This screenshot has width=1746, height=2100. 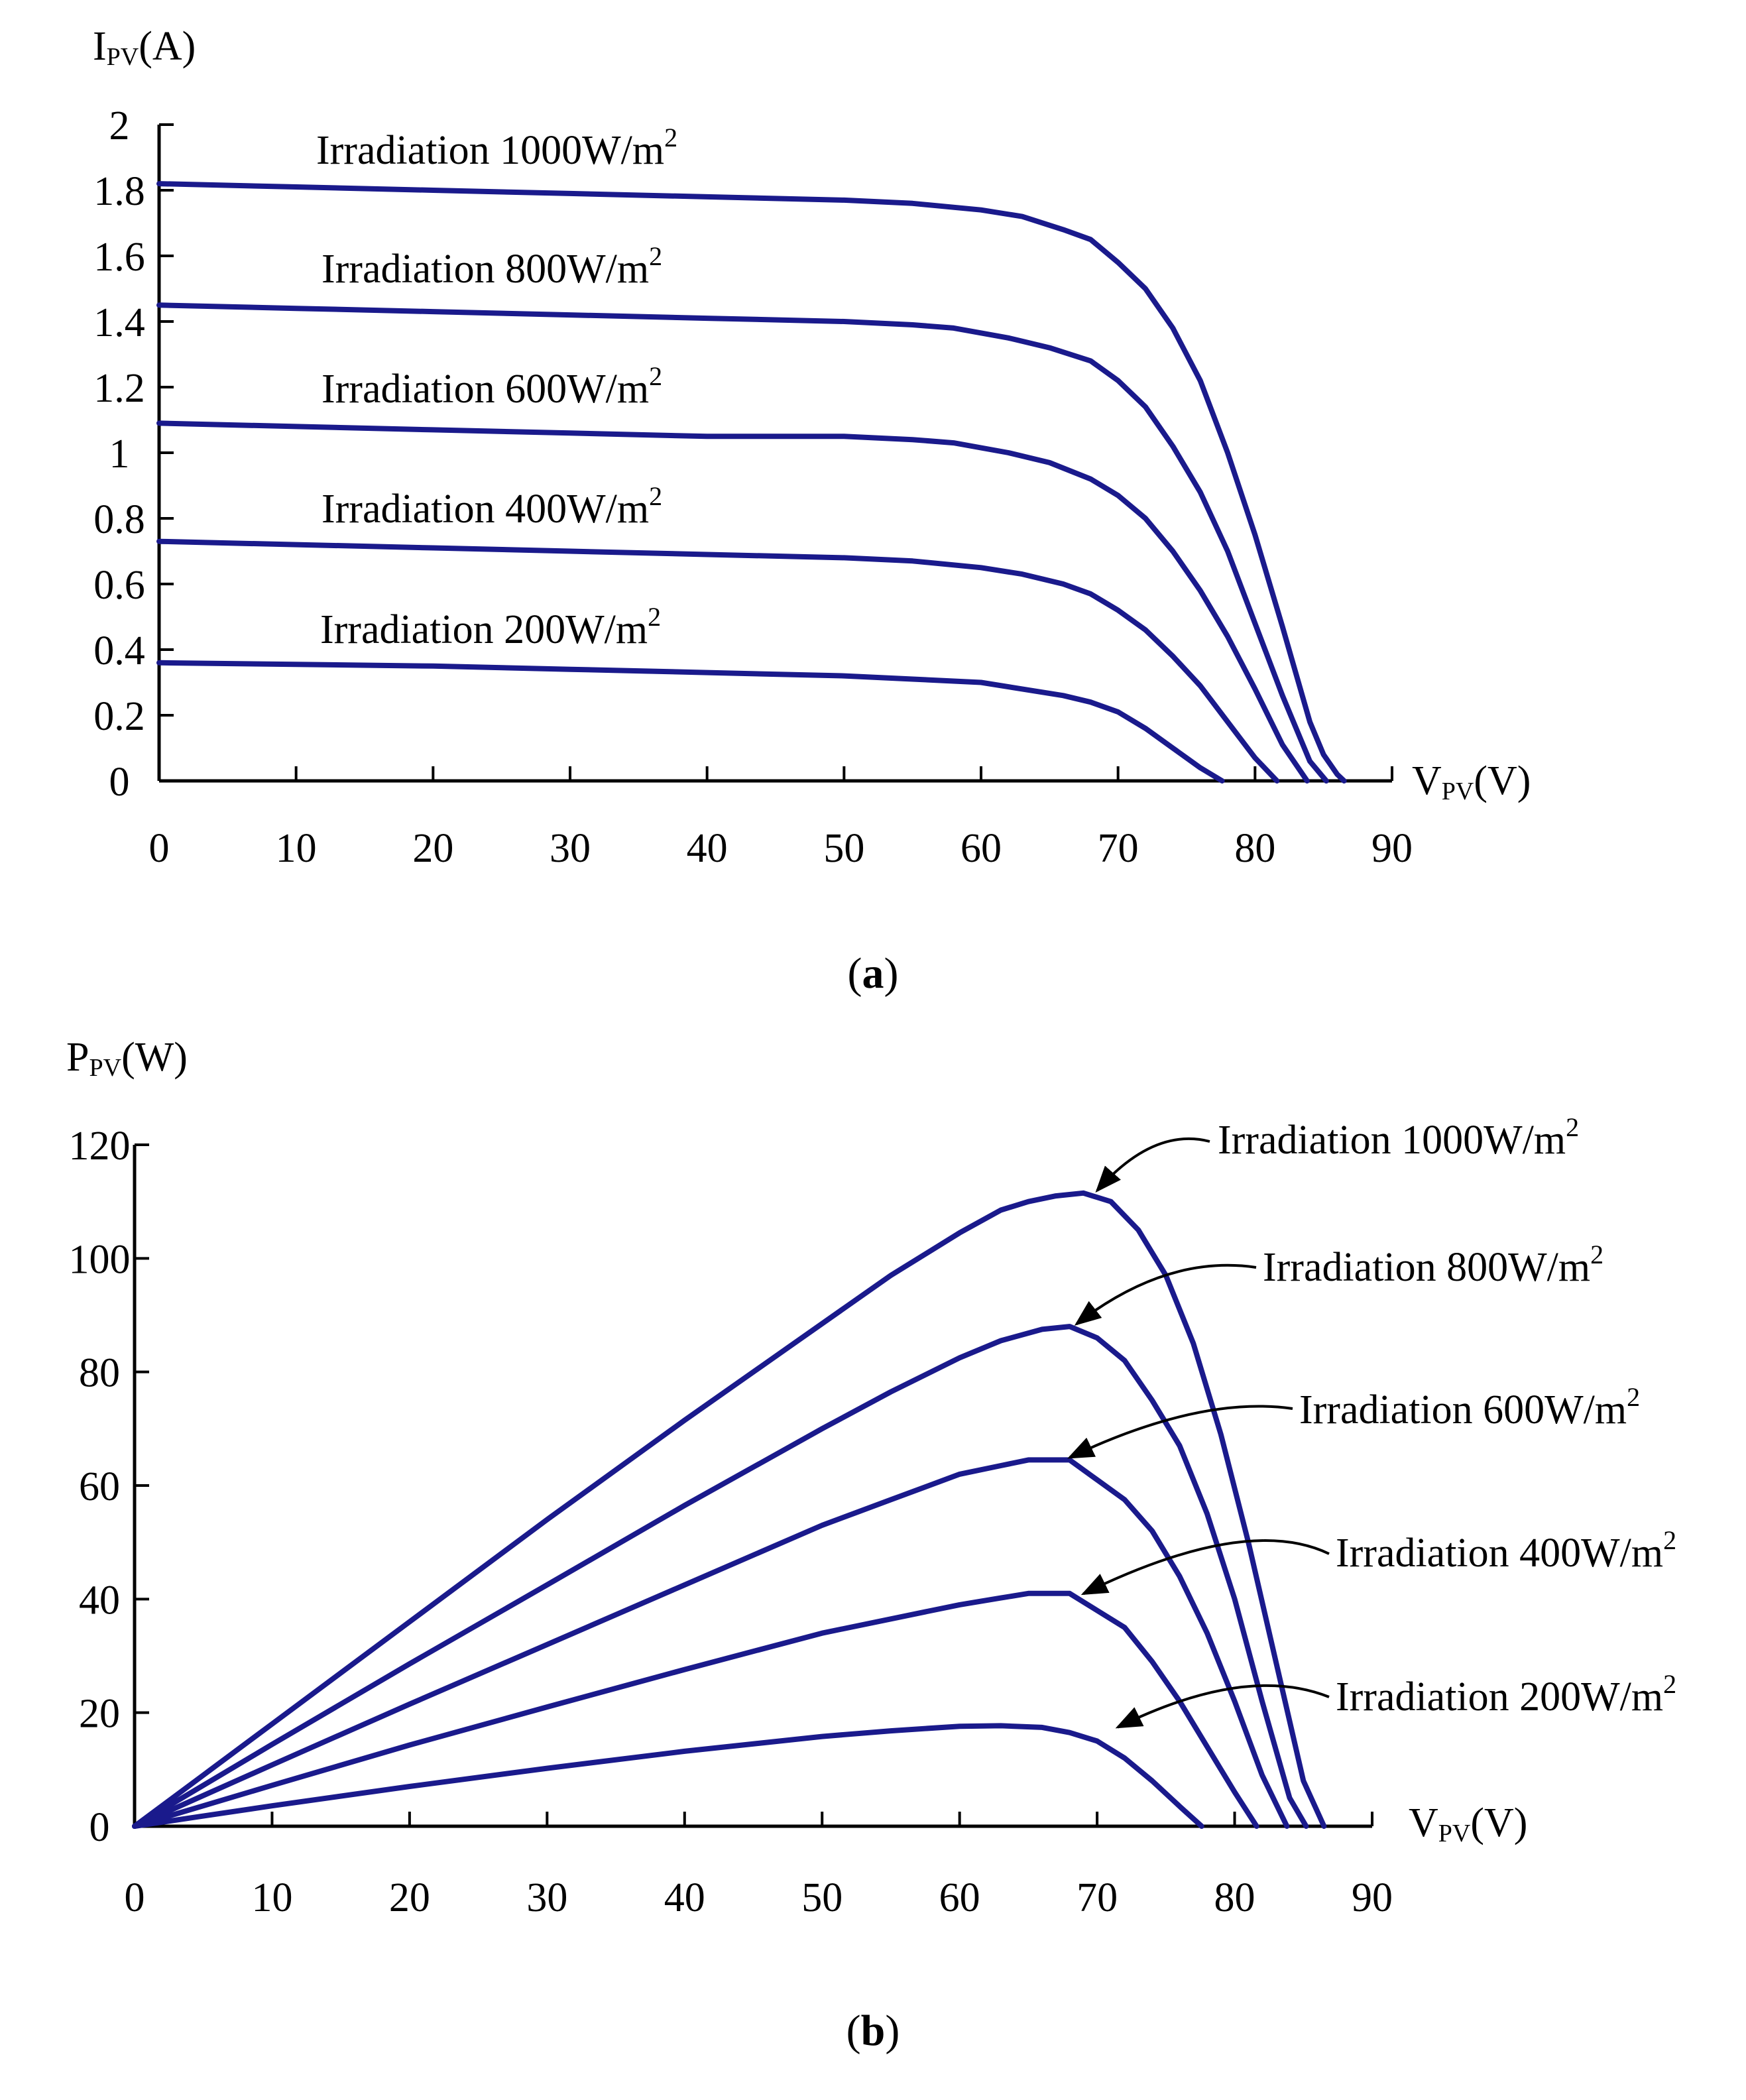 I want to click on y-tick-label: 20, so click(x=99, y=1714).